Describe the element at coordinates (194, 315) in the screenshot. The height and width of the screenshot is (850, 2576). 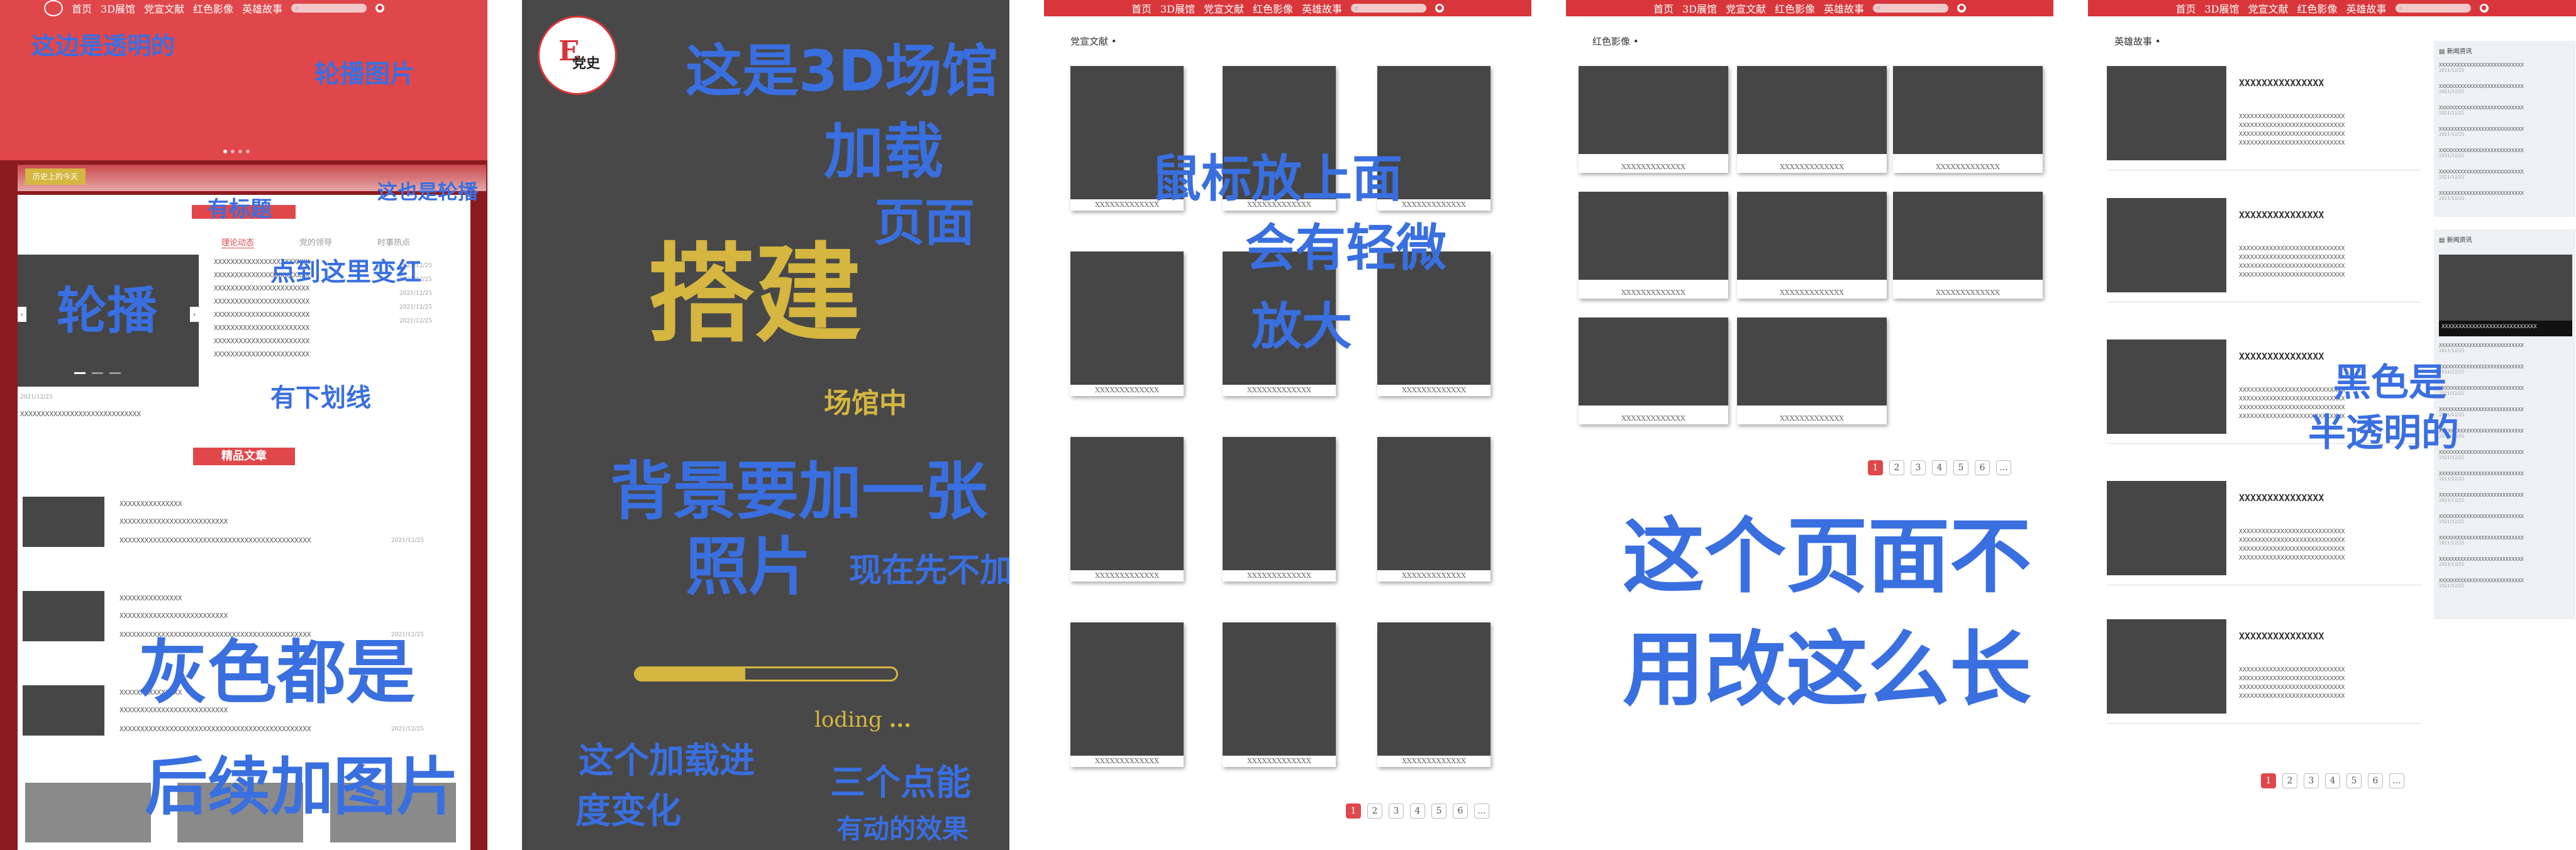
I see `carousel-next: ›` at that location.